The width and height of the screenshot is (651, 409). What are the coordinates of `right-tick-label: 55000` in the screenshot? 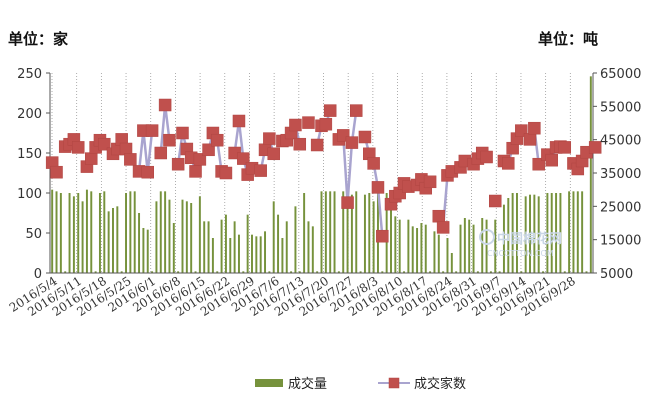 It's located at (620, 107).